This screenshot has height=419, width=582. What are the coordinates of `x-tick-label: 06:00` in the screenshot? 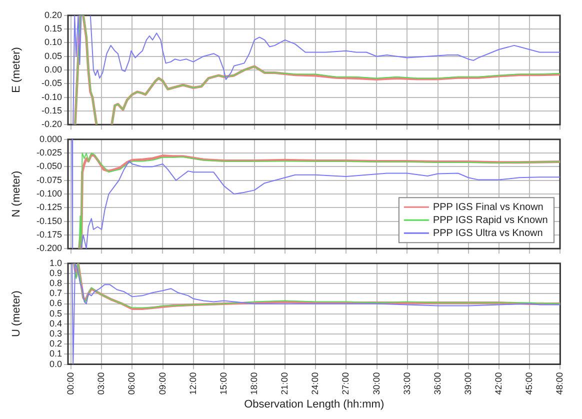 It's located at (131, 383).